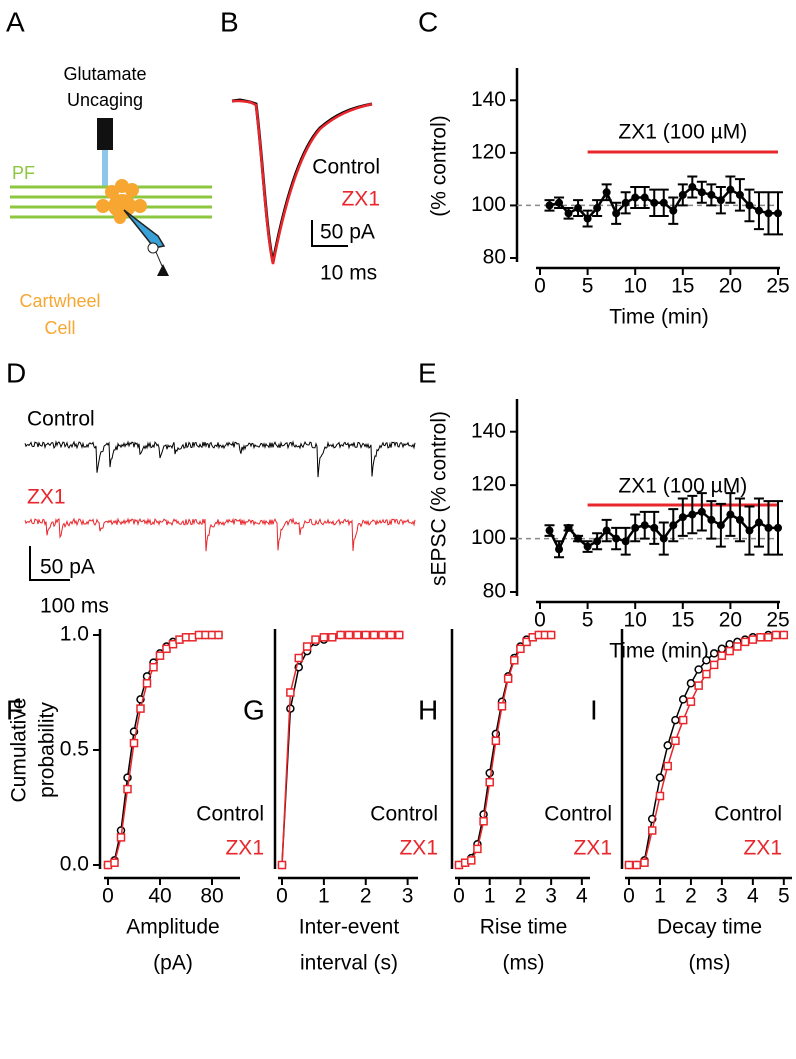 This screenshot has width=796, height=1059. Describe the element at coordinates (488, 99) in the screenshot. I see `y-tick-label: 140` at that location.